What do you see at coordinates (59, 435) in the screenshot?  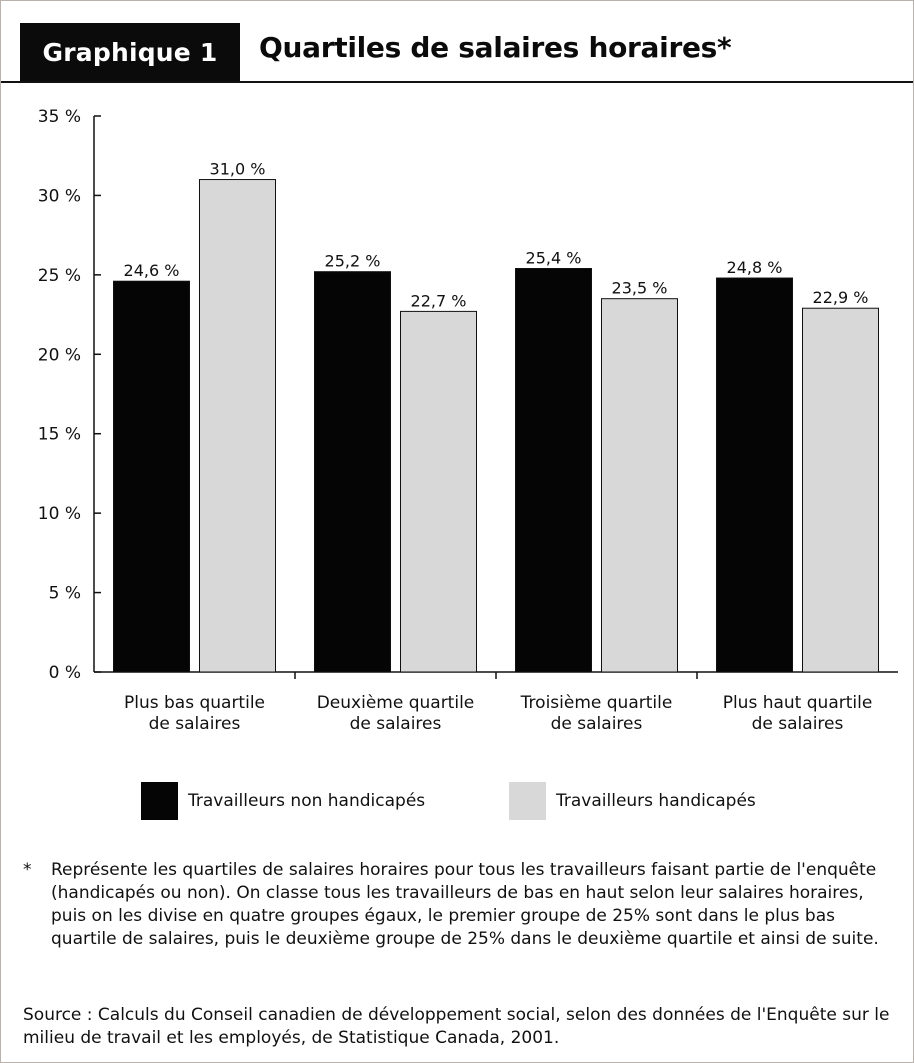 I see `y-tick-label: 15 %` at bounding box center [59, 435].